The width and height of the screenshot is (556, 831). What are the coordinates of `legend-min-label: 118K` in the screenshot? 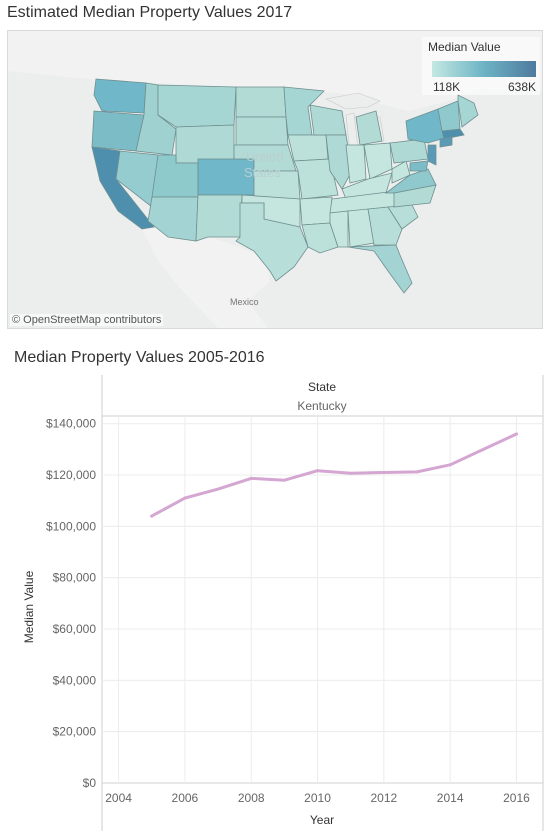 It's located at (447, 87).